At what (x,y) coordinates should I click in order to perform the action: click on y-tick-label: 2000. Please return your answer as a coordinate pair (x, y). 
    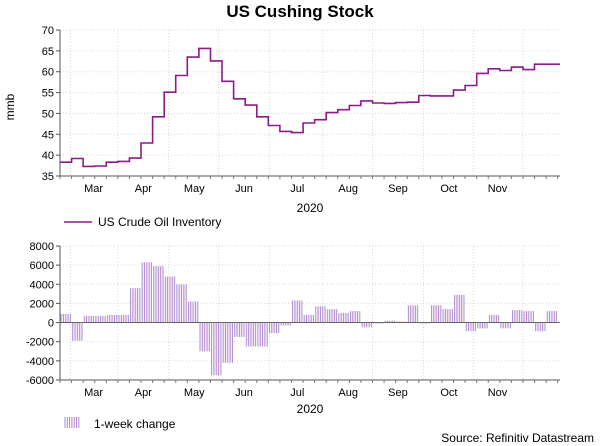
    Looking at the image, I should click on (42, 304).